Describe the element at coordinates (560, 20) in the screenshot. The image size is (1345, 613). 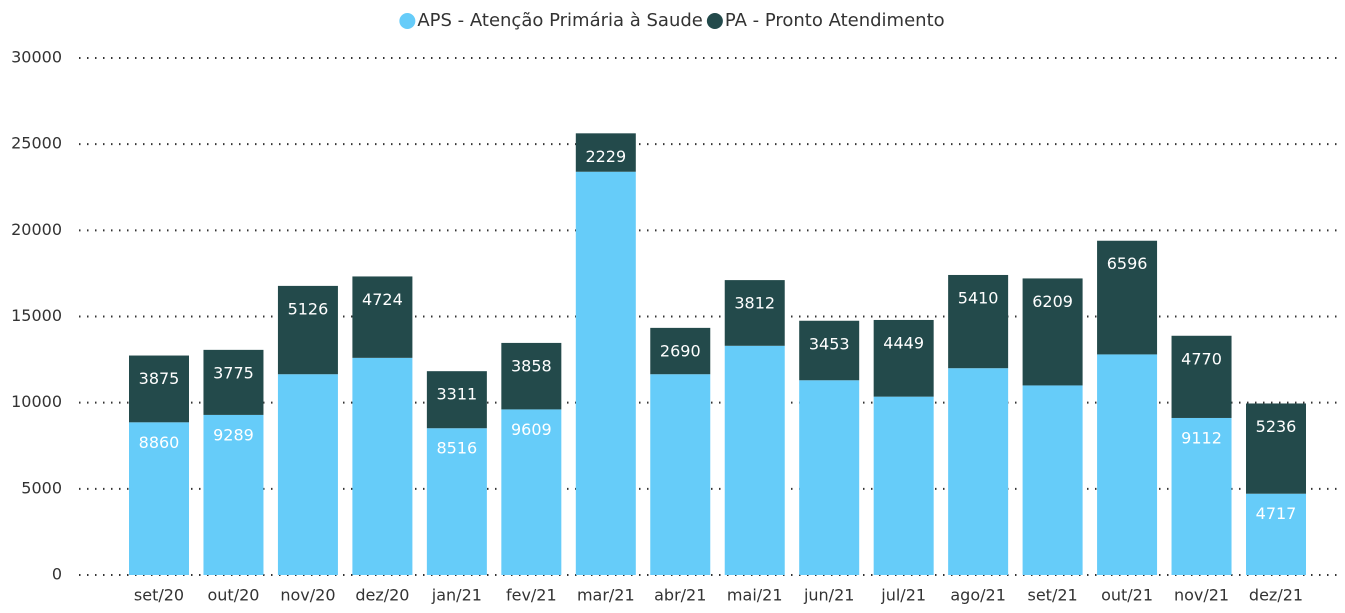
I see `legend-label: APS - Atenção Primária à Saude` at that location.